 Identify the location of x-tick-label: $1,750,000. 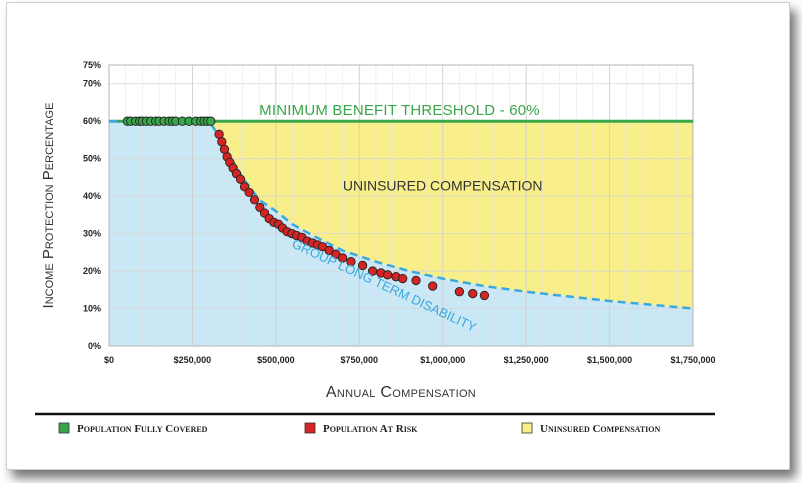
(692, 360).